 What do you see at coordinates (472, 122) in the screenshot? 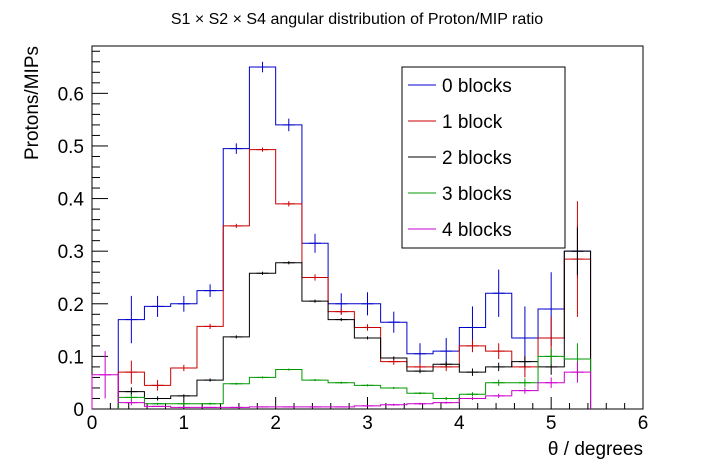
I see `legend-label: 1 block` at bounding box center [472, 122].